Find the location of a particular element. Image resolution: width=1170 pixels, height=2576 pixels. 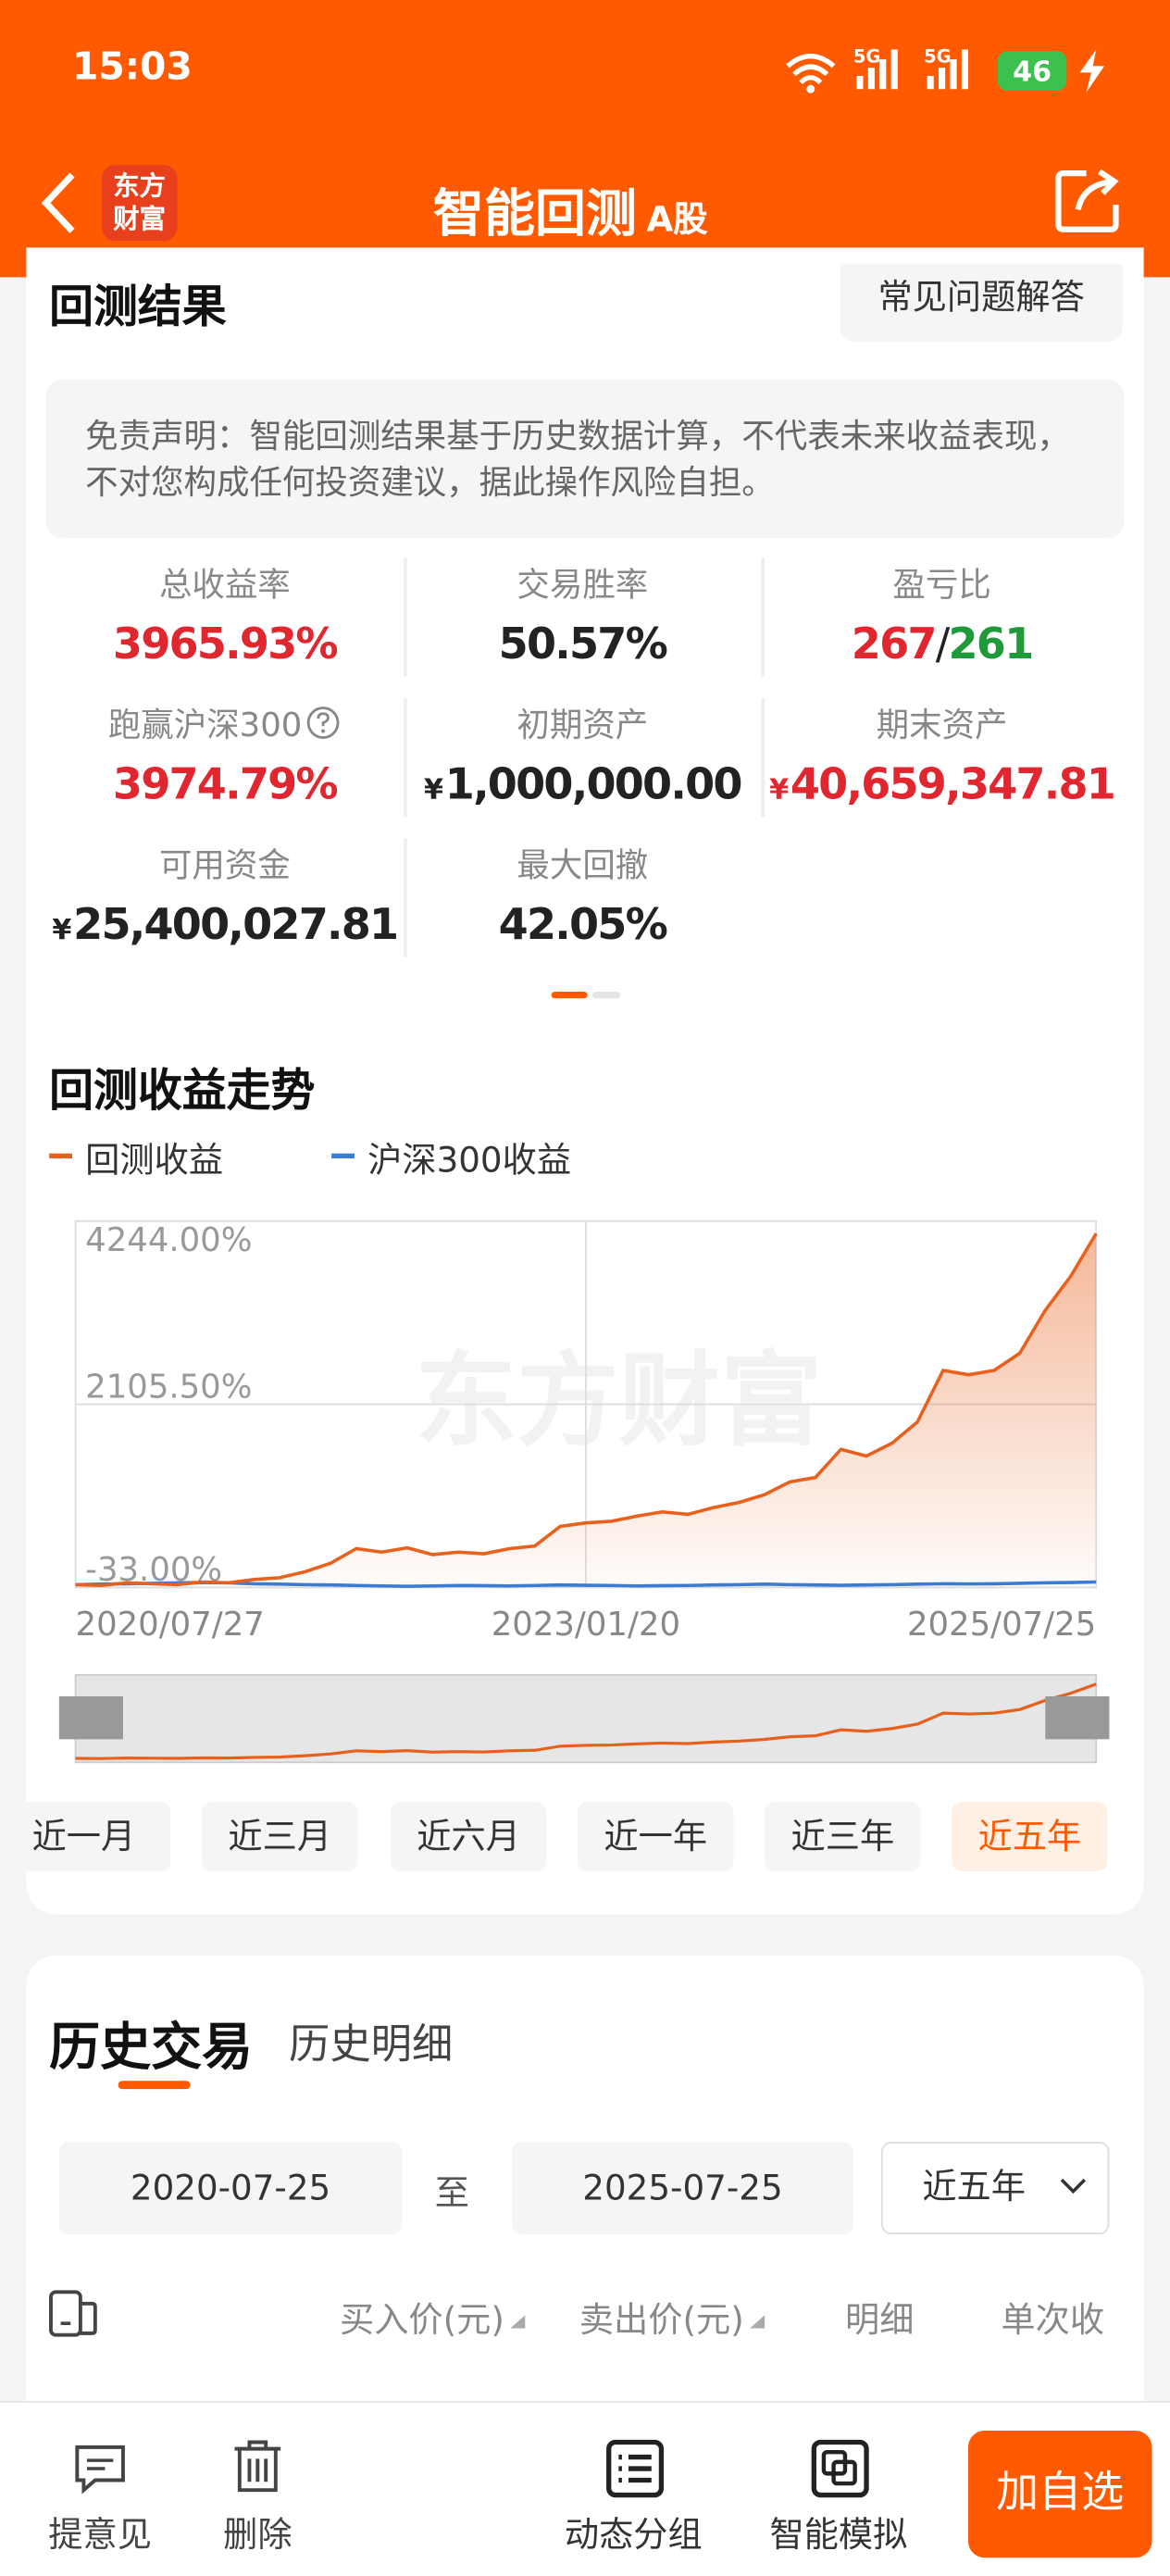

period-select: 近五年 is located at coordinates (995, 2188).